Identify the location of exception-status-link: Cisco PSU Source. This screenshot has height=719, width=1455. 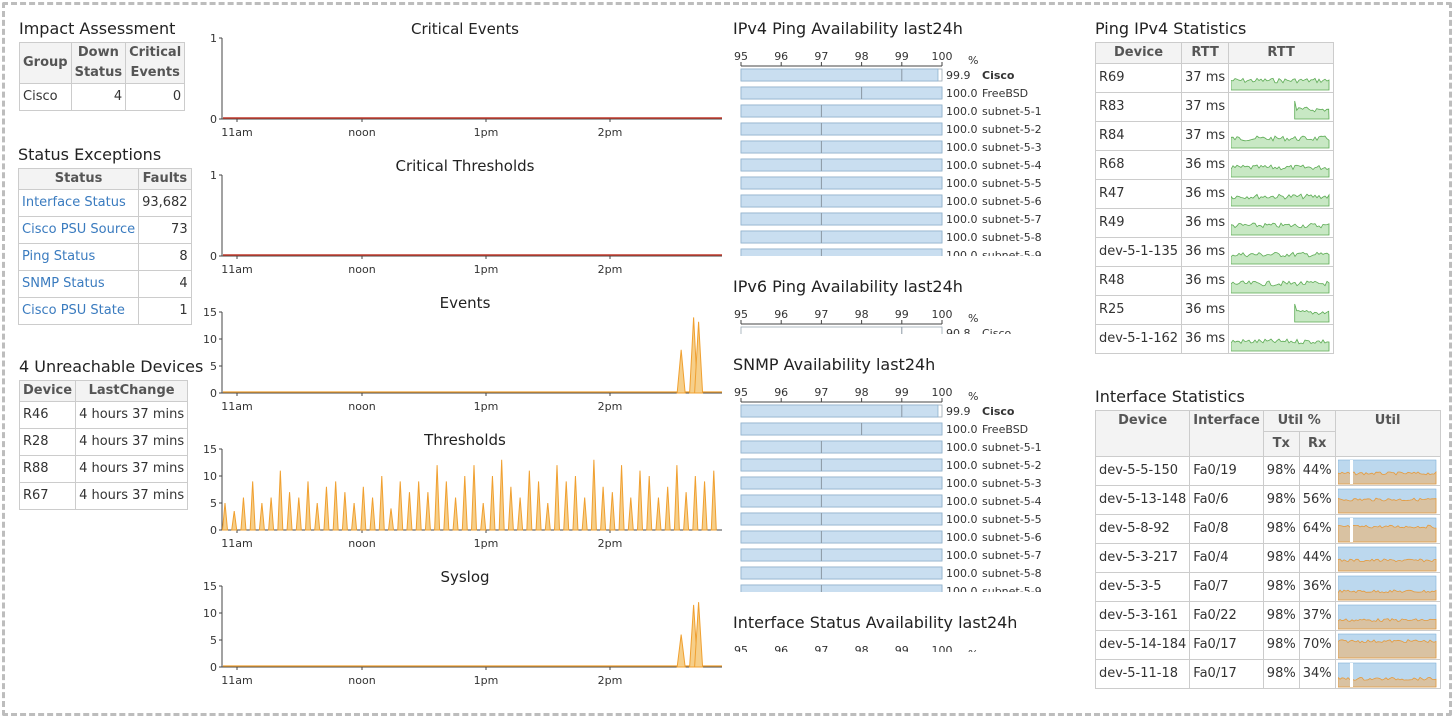
(79, 229).